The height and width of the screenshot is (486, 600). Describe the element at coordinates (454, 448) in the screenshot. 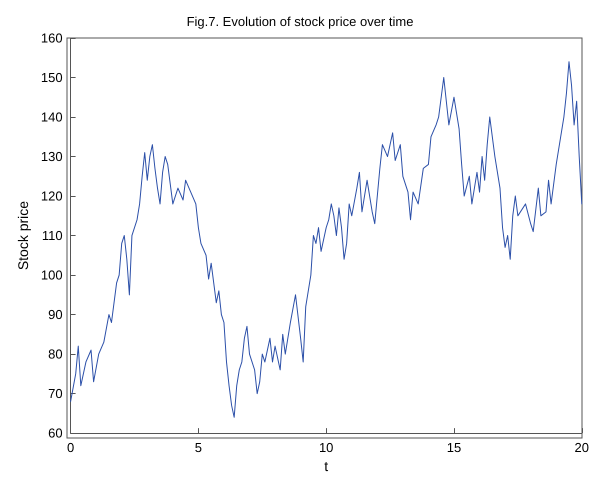

I see `x-tick-label: 15` at that location.